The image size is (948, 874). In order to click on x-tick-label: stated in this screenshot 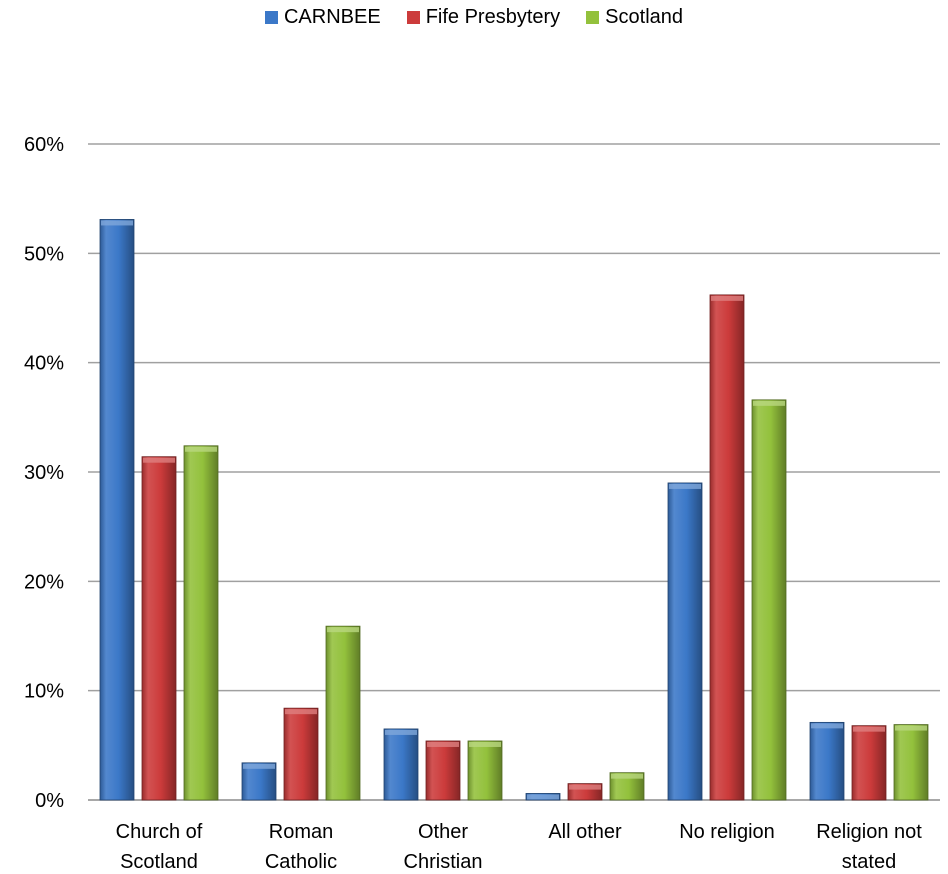, I will do `click(869, 862)`.